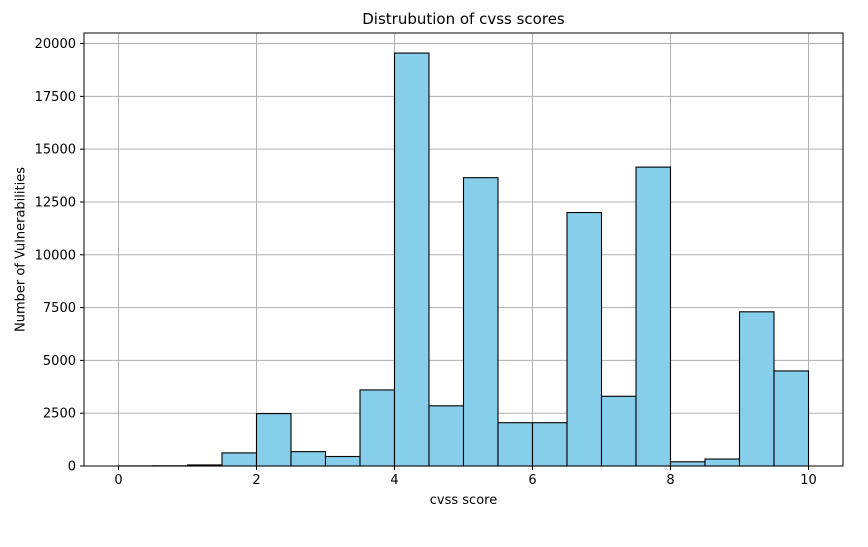 This screenshot has width=868, height=547. What do you see at coordinates (256, 480) in the screenshot?
I see `x-tick-label: 2` at bounding box center [256, 480].